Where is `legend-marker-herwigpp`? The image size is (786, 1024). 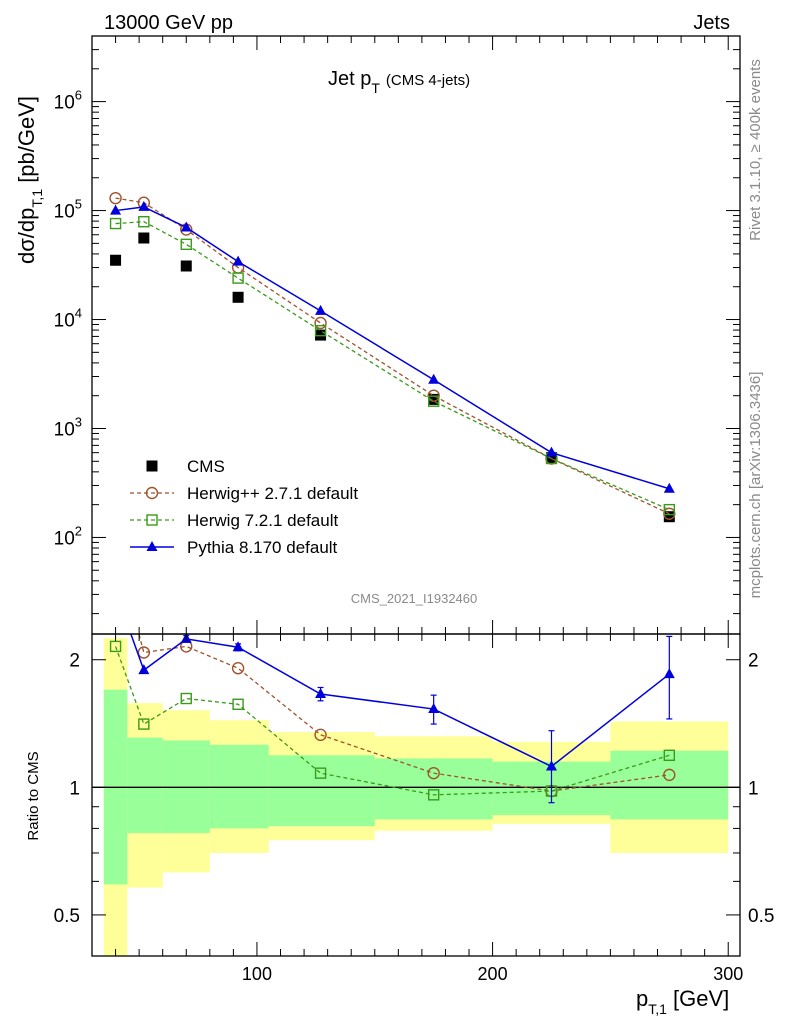
legend-marker-herwigpp is located at coordinates (152, 493).